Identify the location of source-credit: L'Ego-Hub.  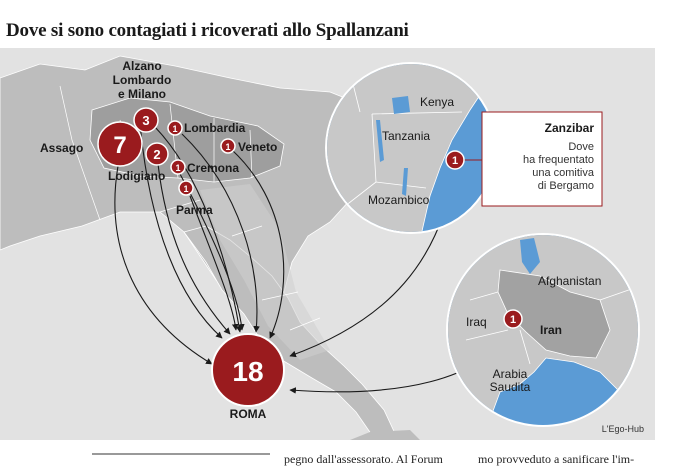
(622, 429).